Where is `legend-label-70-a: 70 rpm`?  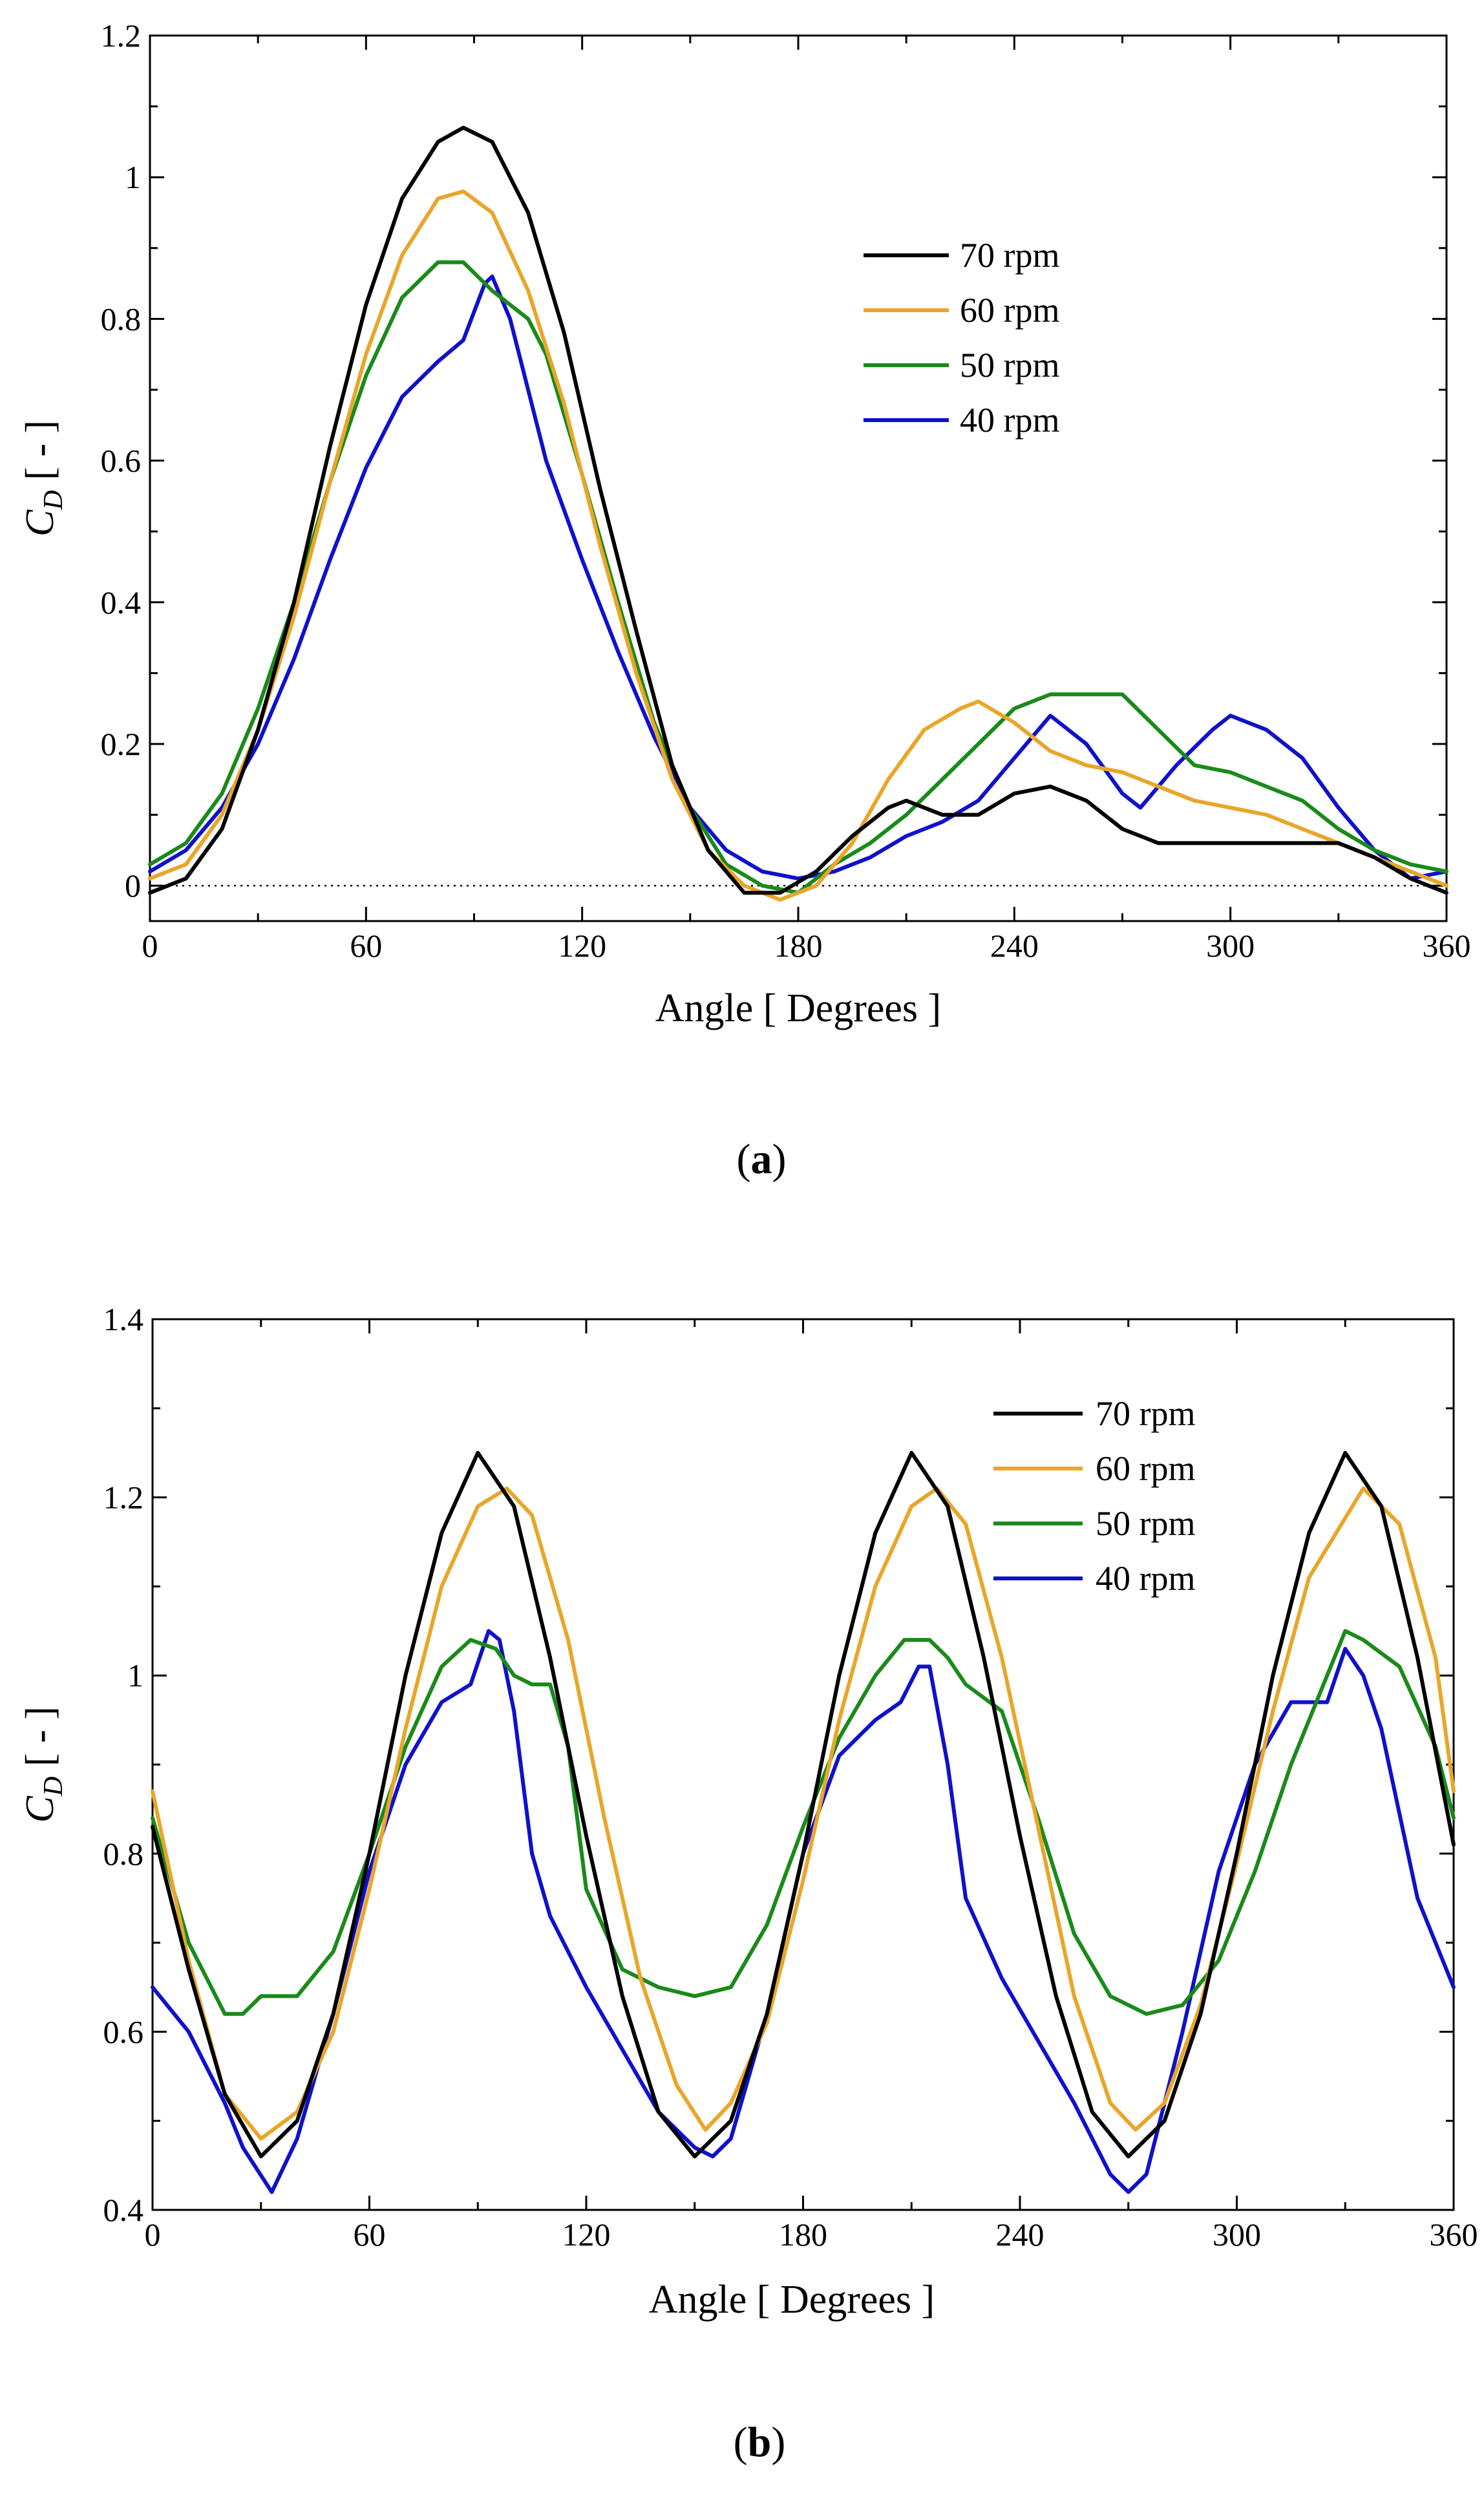 legend-label-70-a: 70 rpm is located at coordinates (1010, 255).